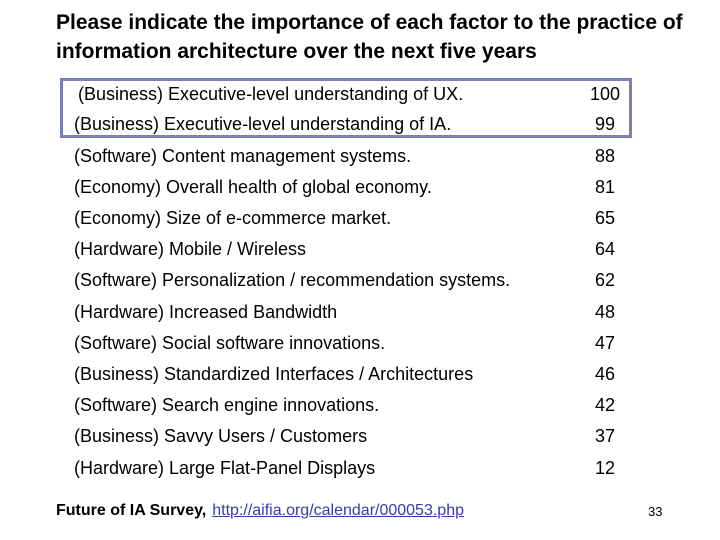 This screenshot has height=540, width=720. I want to click on factor-label: (Economy) Size of e-commerce market., so click(233, 218).